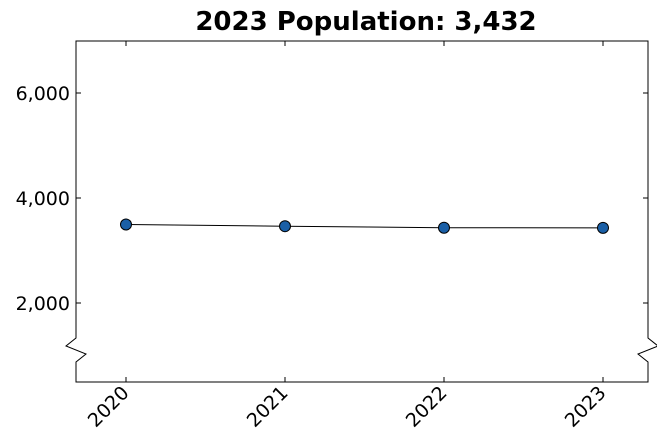 The height and width of the screenshot is (438, 657). Describe the element at coordinates (126, 224) in the screenshot. I see `data-point-2020` at that location.